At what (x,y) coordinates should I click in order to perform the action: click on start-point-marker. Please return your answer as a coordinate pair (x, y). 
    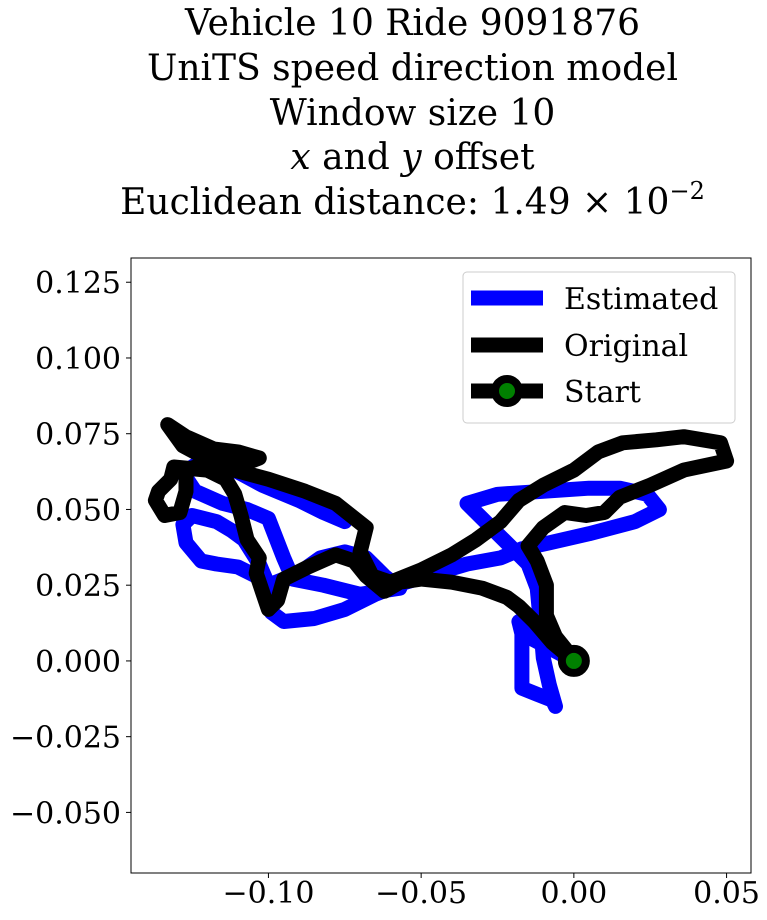
    Looking at the image, I should click on (573, 660).